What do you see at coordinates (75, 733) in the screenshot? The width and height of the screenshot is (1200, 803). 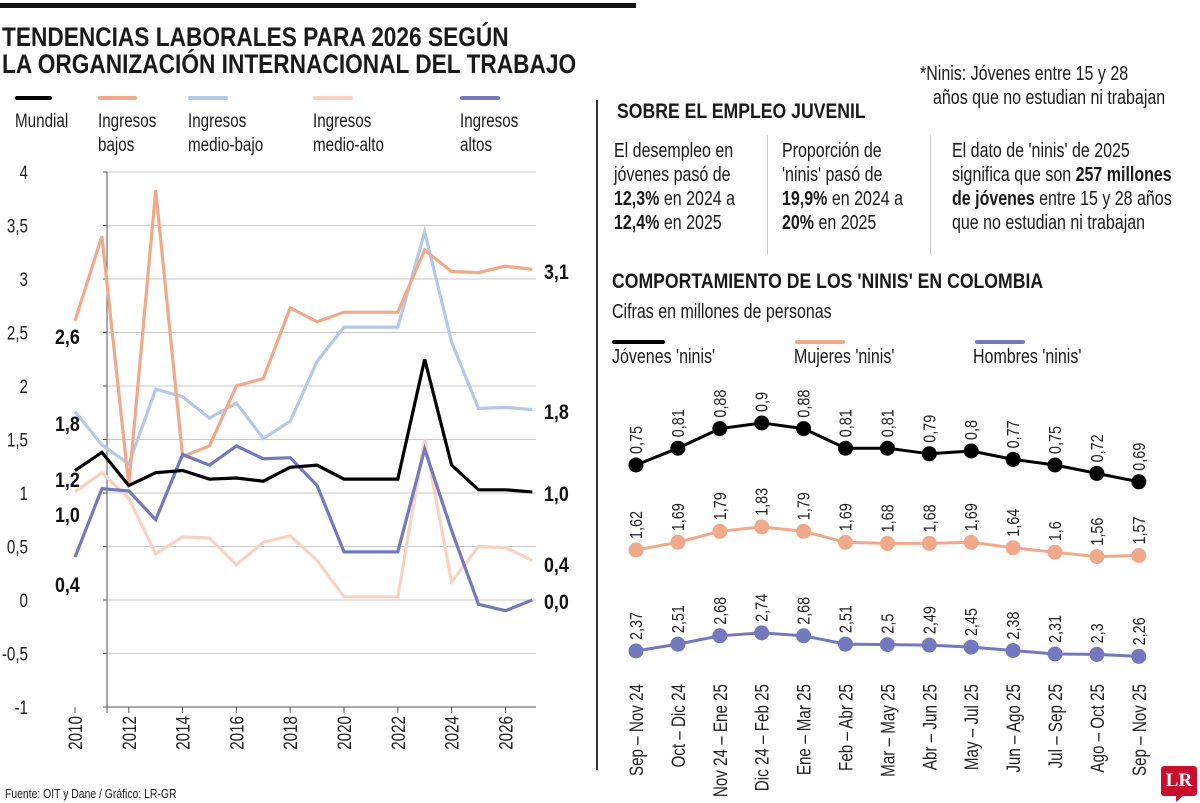 I see `x-tick-label: 2010` at bounding box center [75, 733].